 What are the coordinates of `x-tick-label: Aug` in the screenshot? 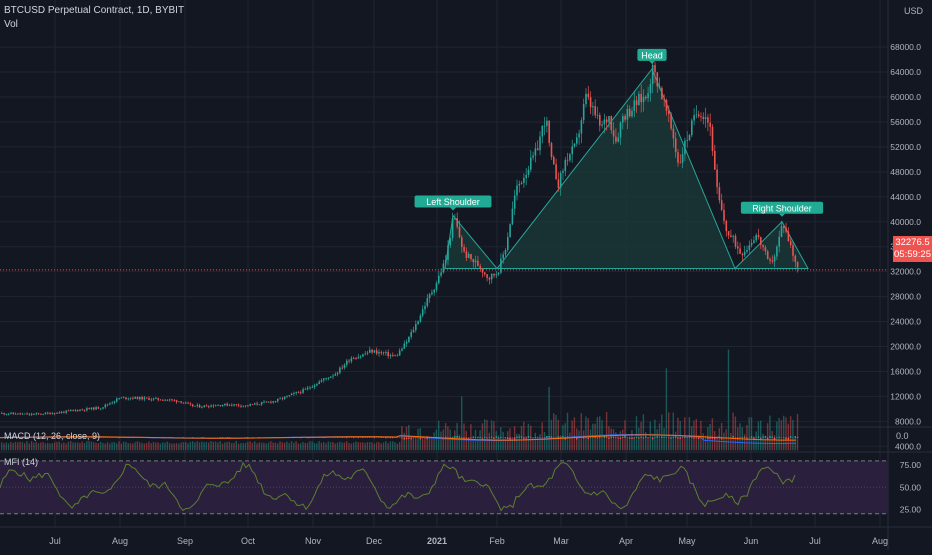 It's located at (120, 541).